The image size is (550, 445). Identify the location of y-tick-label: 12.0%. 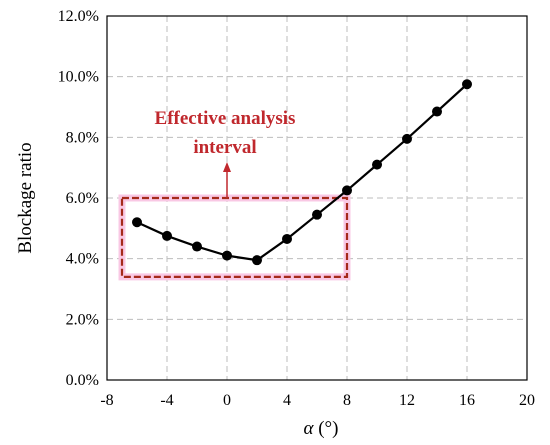
(78, 16).